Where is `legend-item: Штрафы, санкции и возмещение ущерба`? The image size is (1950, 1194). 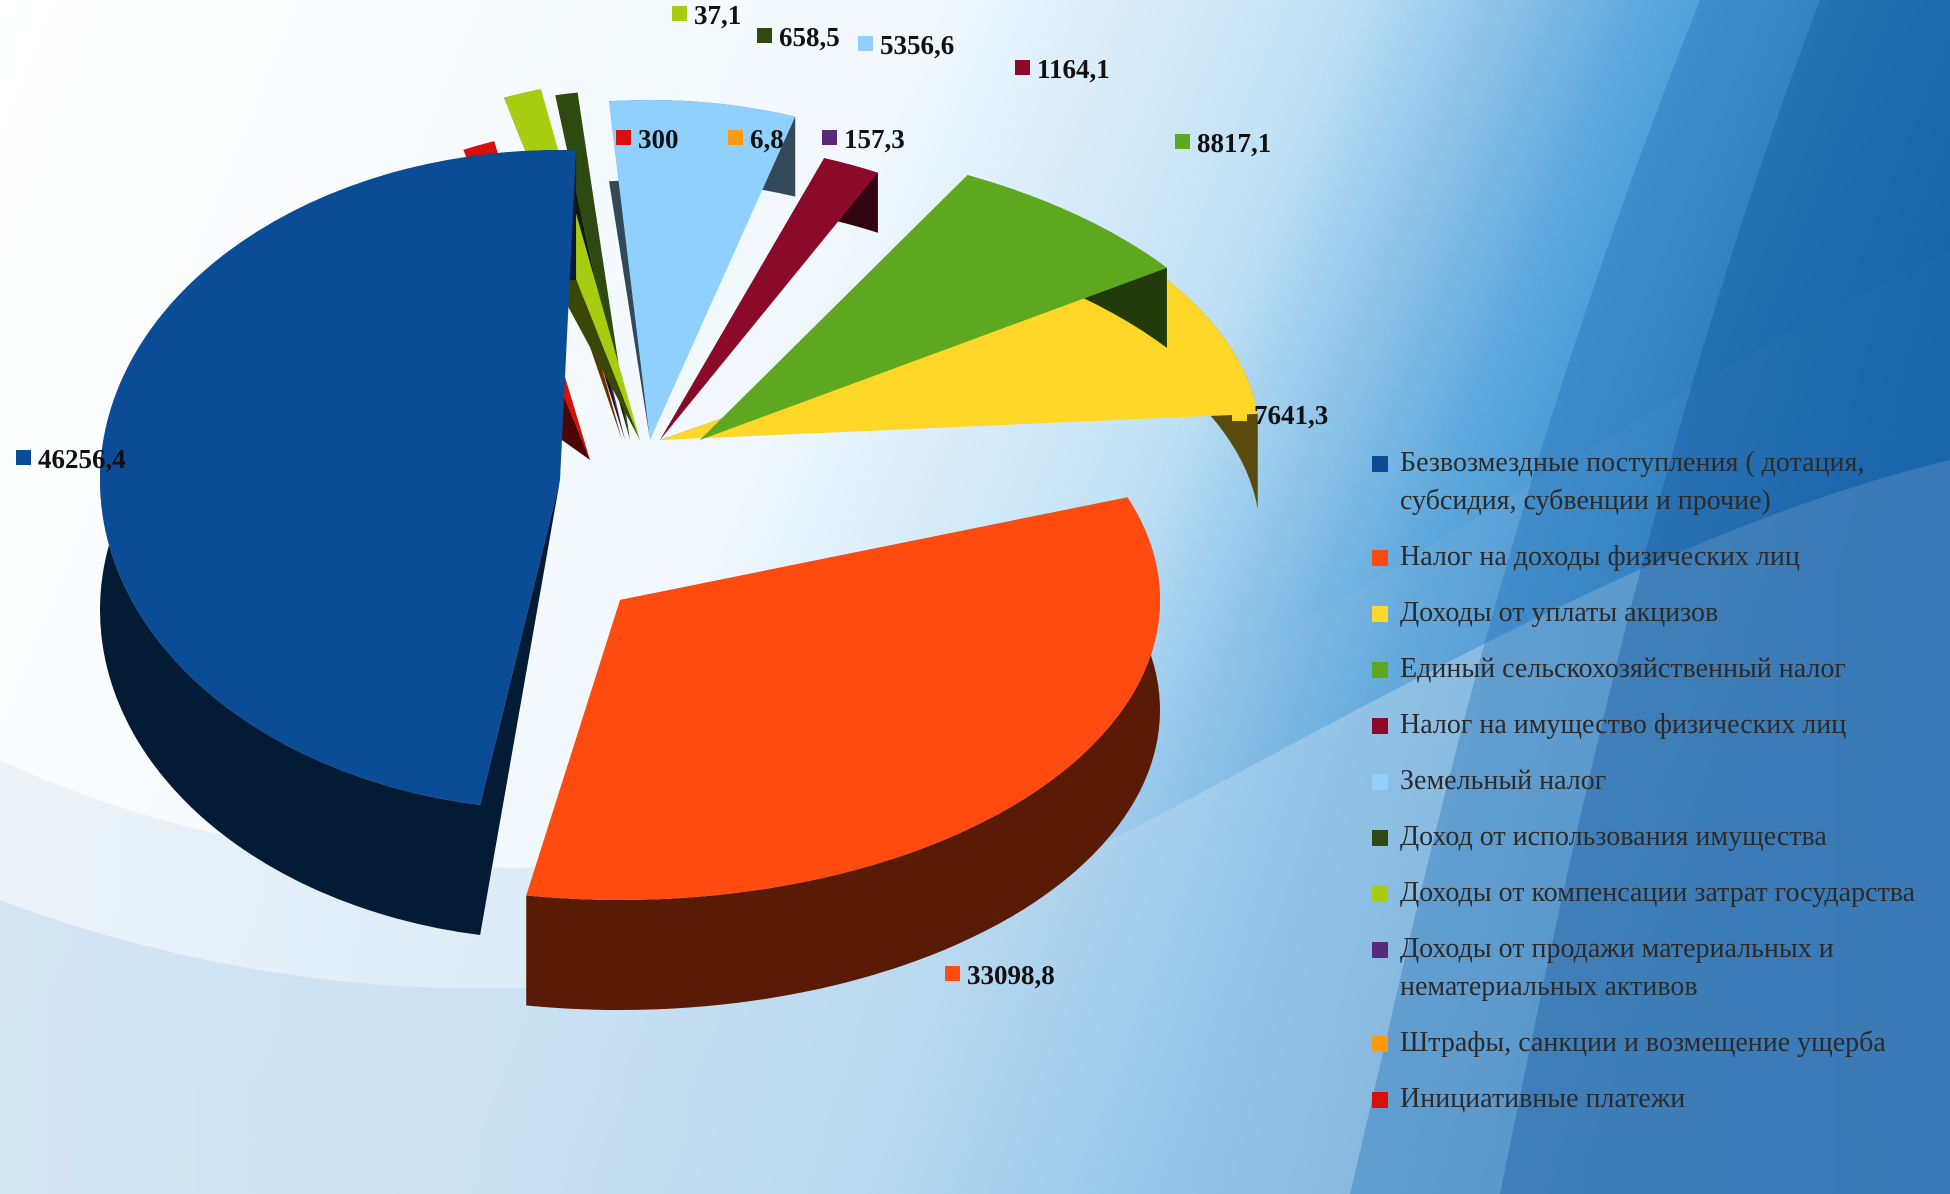
legend-item: Штрафы, санкции и возмещение ущерба is located at coordinates (1658, 1043).